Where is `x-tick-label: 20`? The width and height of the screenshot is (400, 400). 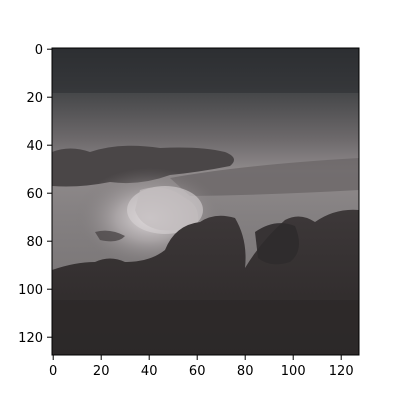
x-tick-label: 20 is located at coordinates (101, 371).